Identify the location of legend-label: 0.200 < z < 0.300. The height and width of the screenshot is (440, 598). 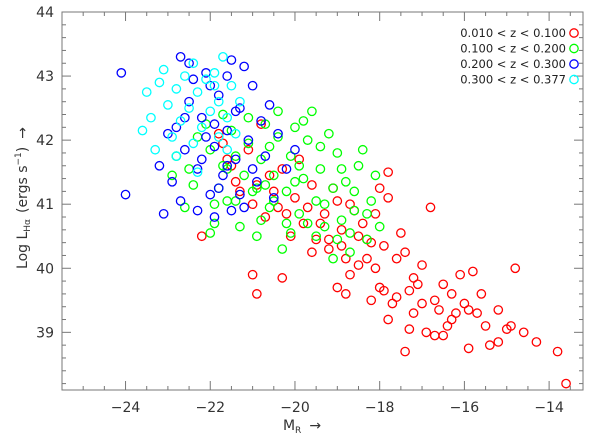
(513, 64).